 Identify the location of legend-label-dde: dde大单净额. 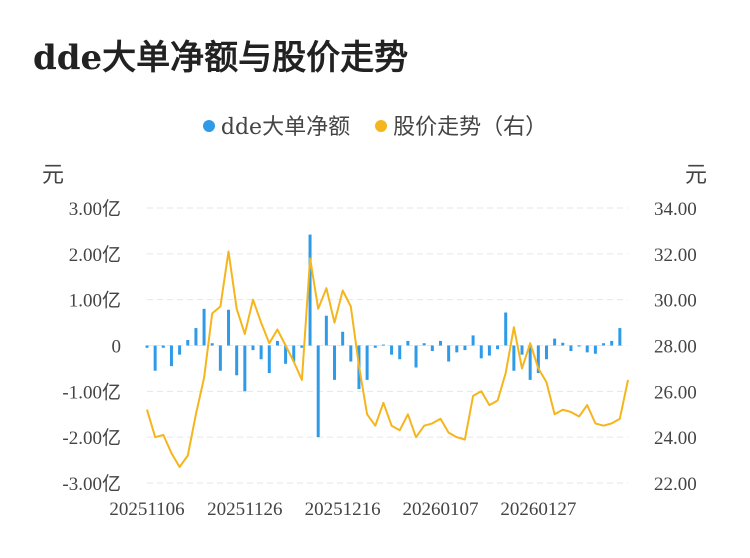
(285, 127).